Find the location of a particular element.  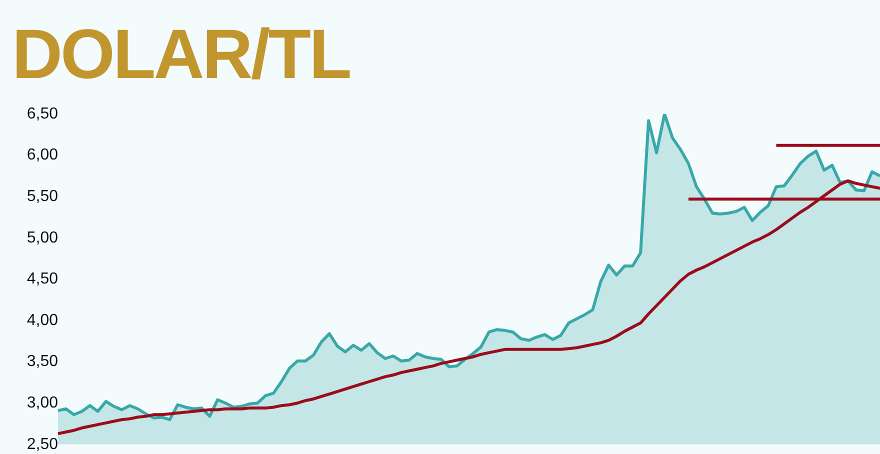

y-tick-label: 4,00 is located at coordinates (42, 320).